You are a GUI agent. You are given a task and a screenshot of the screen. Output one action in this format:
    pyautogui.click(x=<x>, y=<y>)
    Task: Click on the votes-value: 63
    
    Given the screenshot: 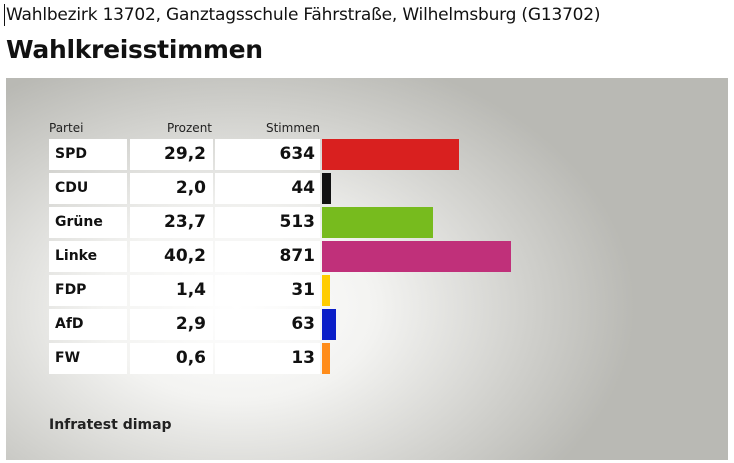 What is the action you would take?
    pyautogui.click(x=267, y=324)
    